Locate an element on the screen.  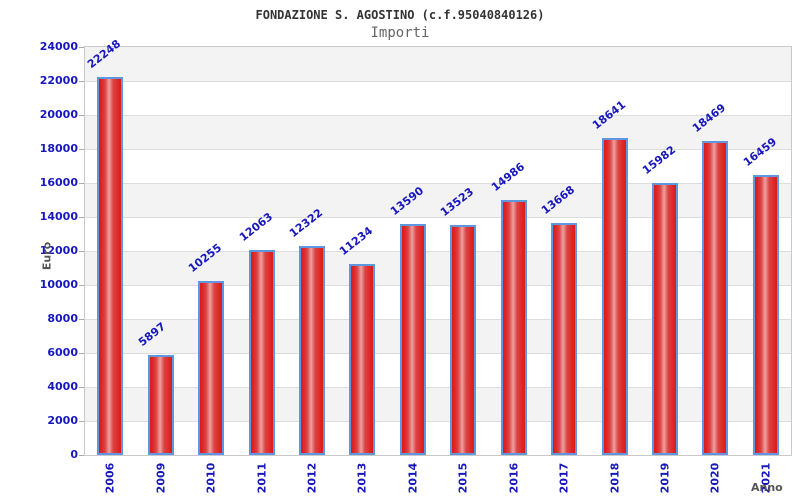
x-tick-label: 2009 is located at coordinates (161, 478).